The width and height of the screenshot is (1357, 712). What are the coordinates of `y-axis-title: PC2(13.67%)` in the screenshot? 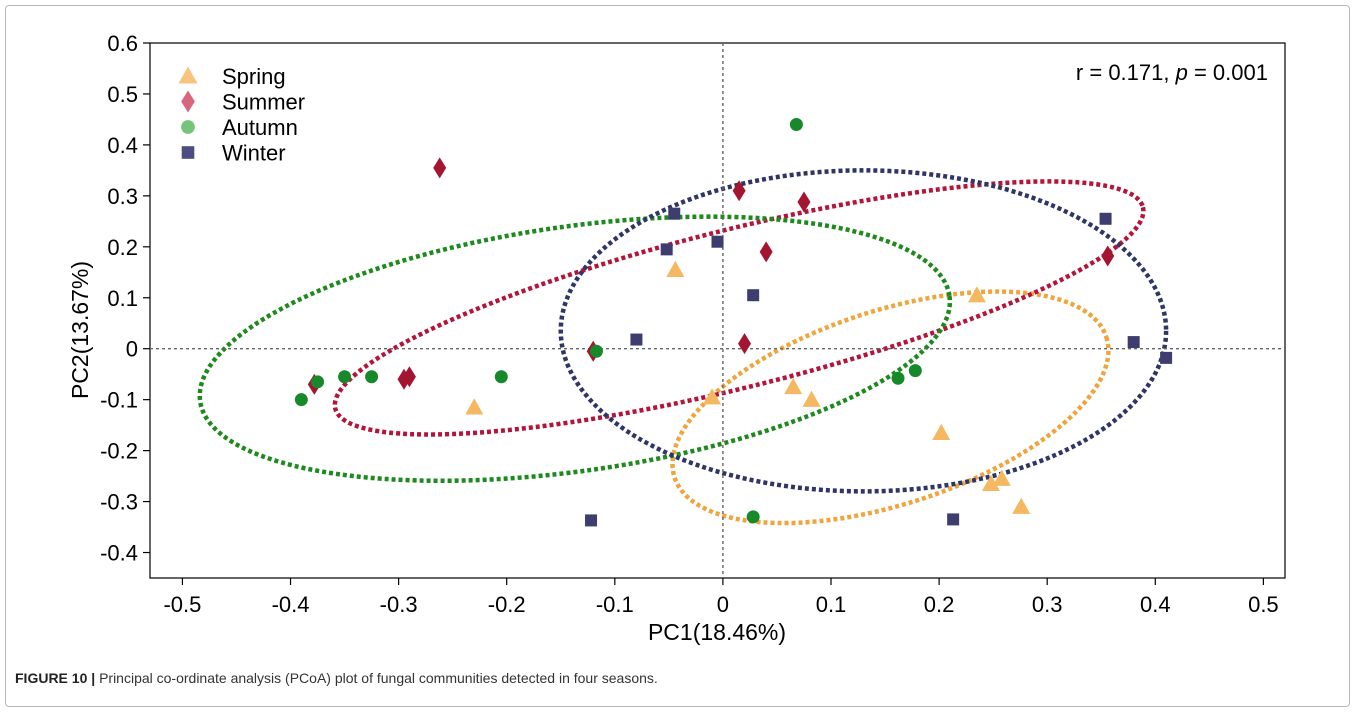 It's located at (80, 330).